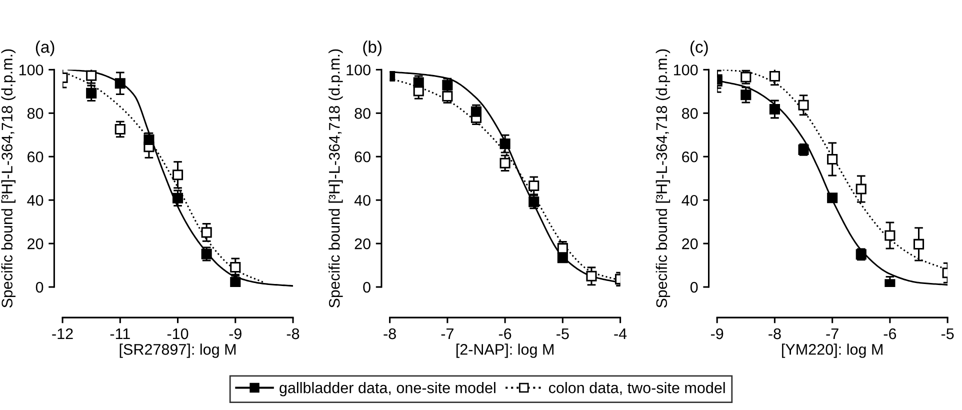  What do you see at coordinates (620, 334) in the screenshot?
I see `x-tick-label: -4` at bounding box center [620, 334].